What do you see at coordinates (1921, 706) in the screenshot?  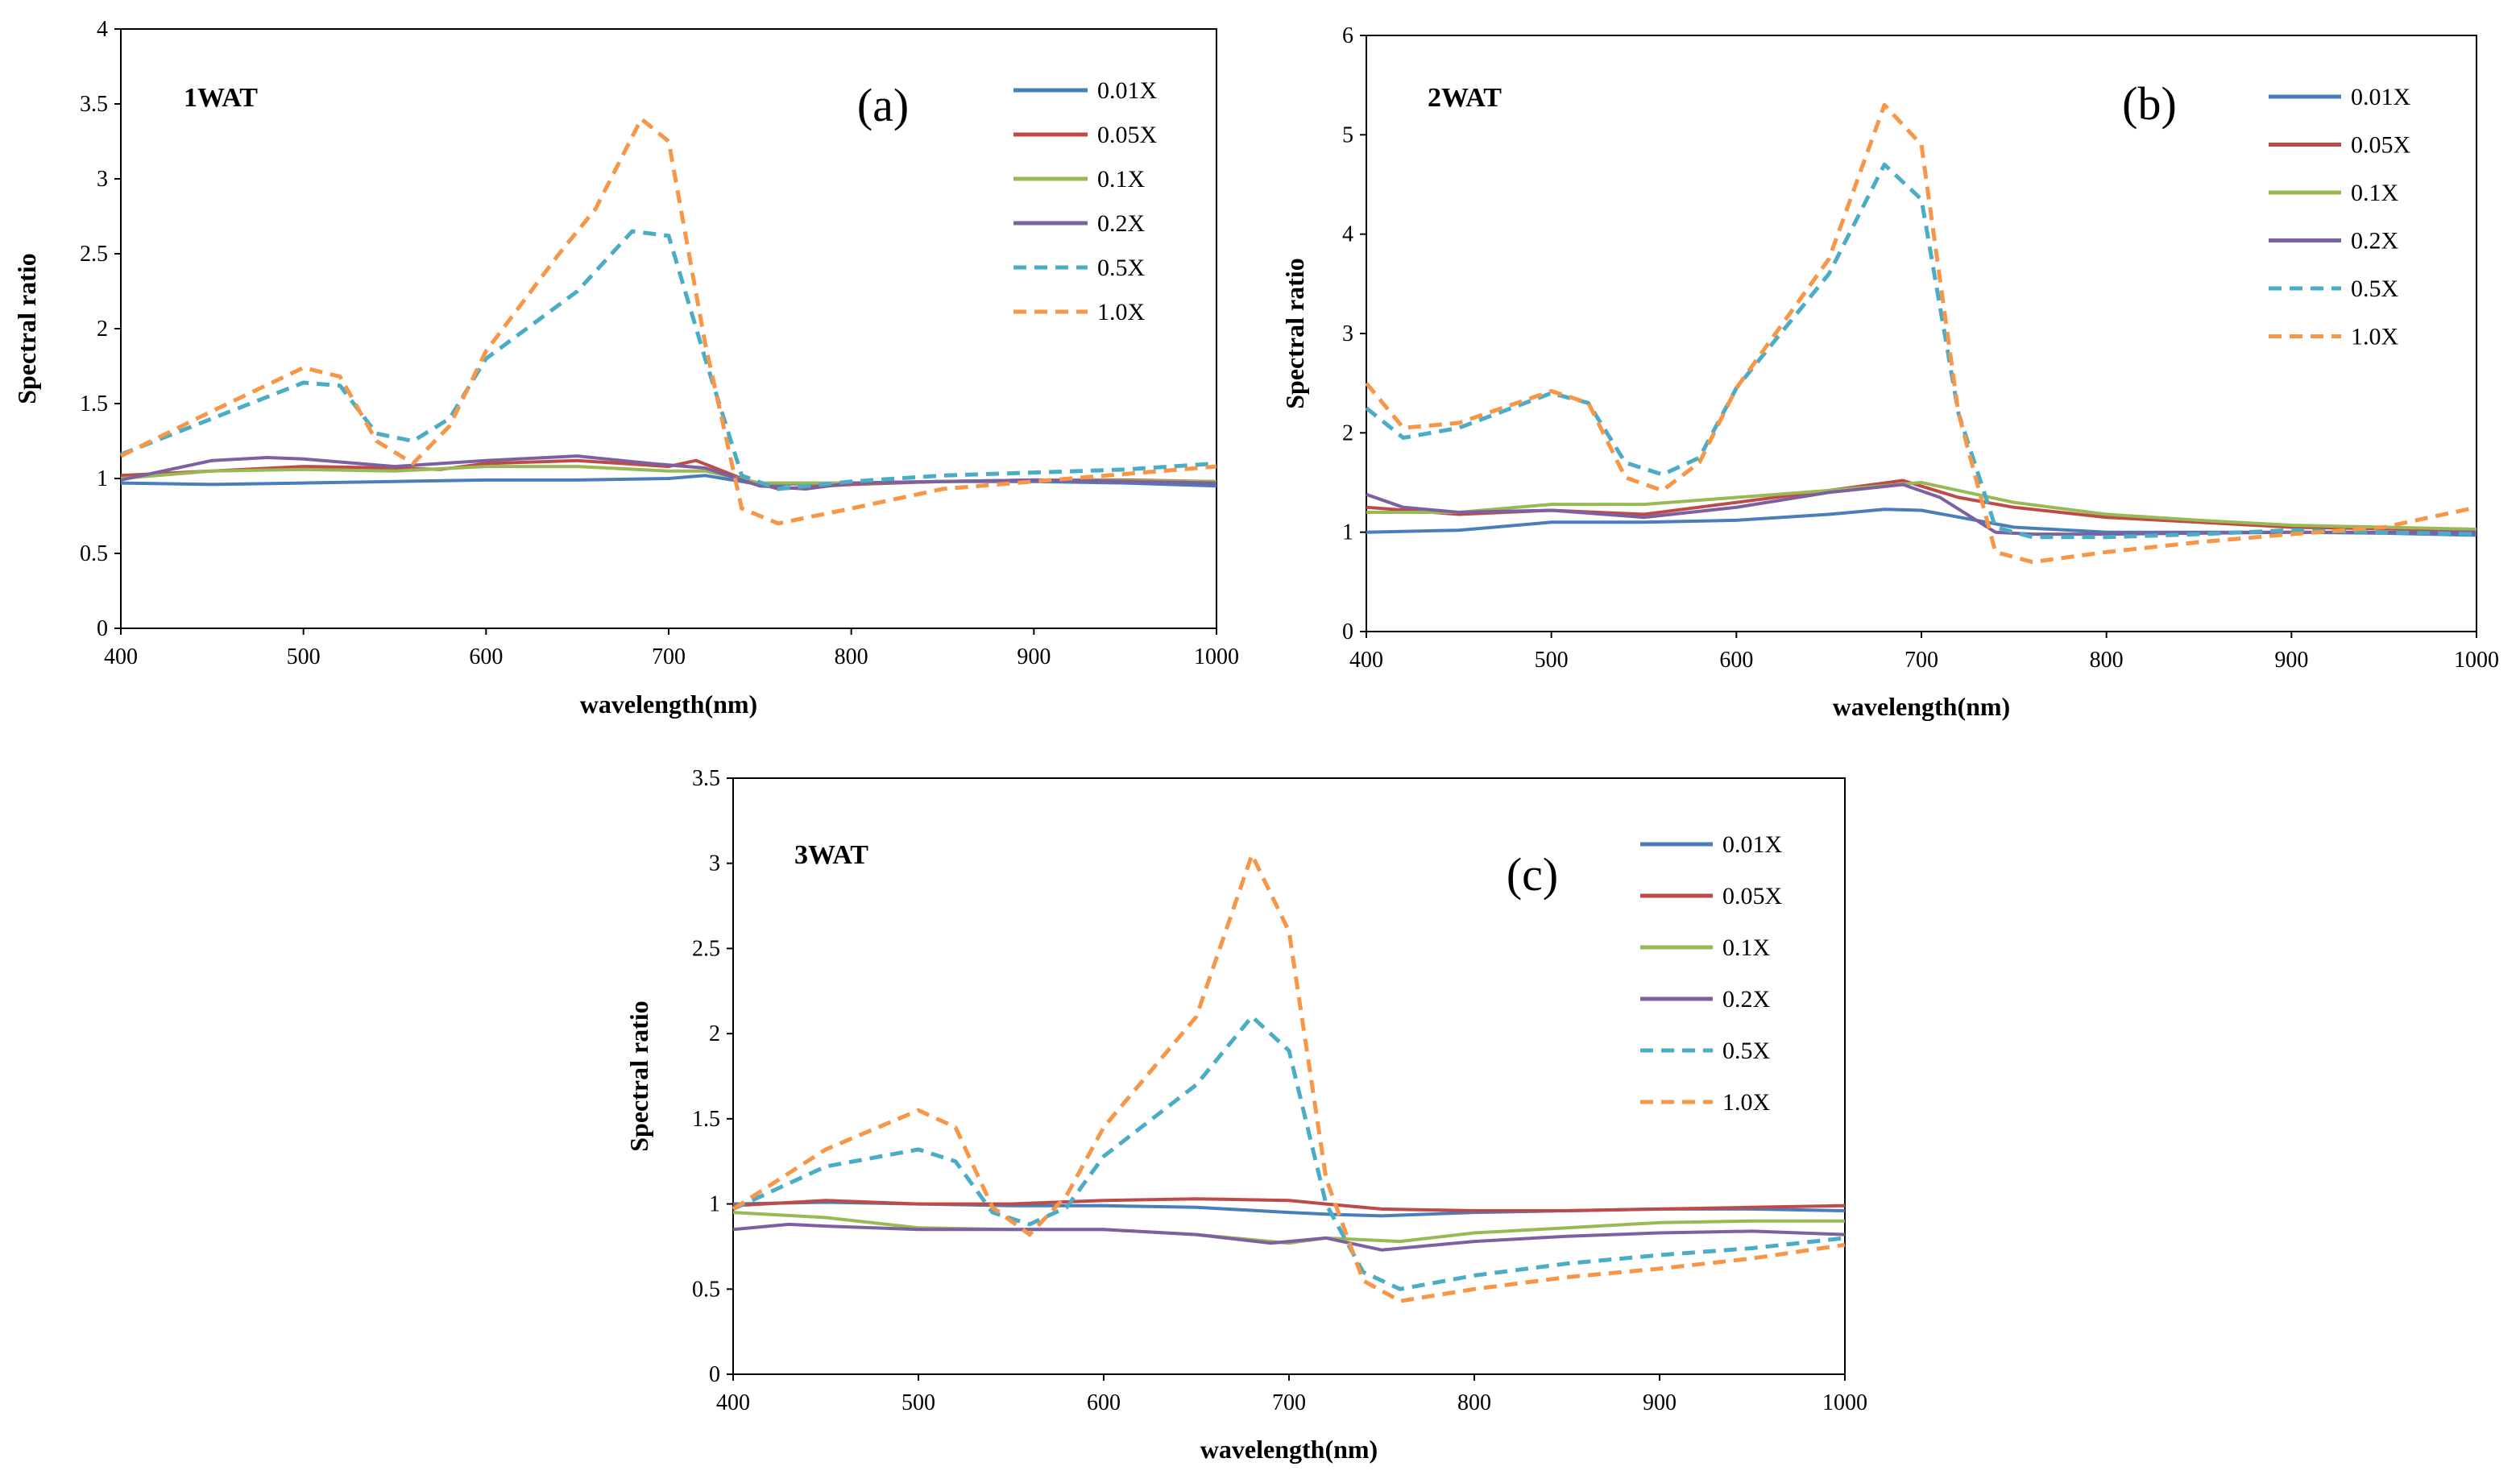 I see `x-axis-label-b: wavelength(nm)` at bounding box center [1921, 706].